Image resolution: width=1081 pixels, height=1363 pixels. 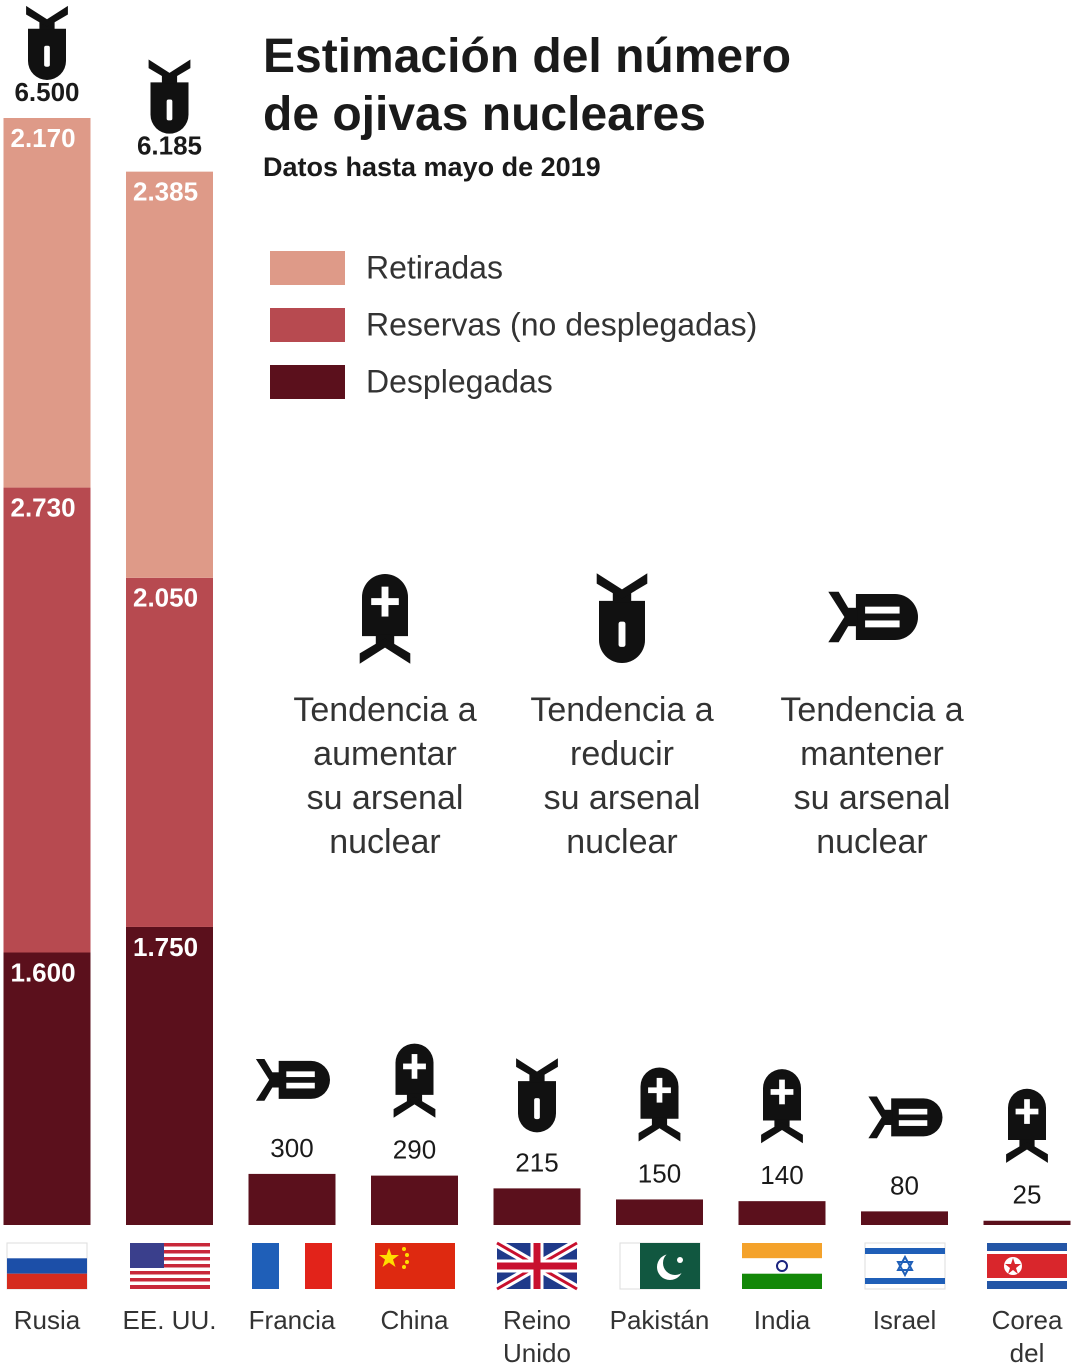 I want to click on segment-label: 1.600, so click(x=43, y=972).